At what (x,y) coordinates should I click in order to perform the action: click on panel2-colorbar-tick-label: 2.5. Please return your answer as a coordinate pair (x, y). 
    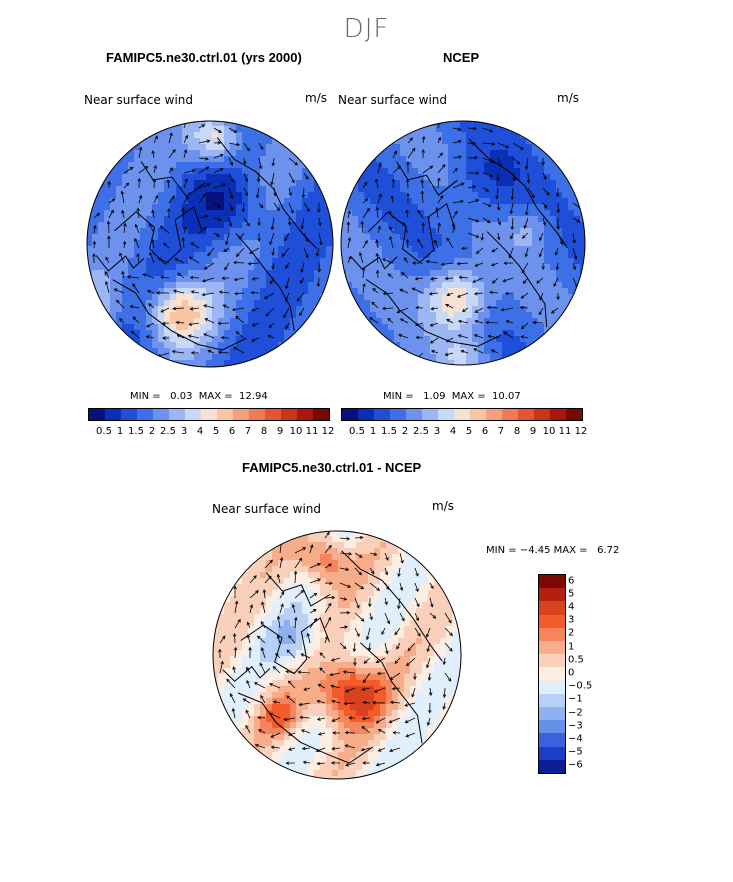
    Looking at the image, I should click on (421, 431).